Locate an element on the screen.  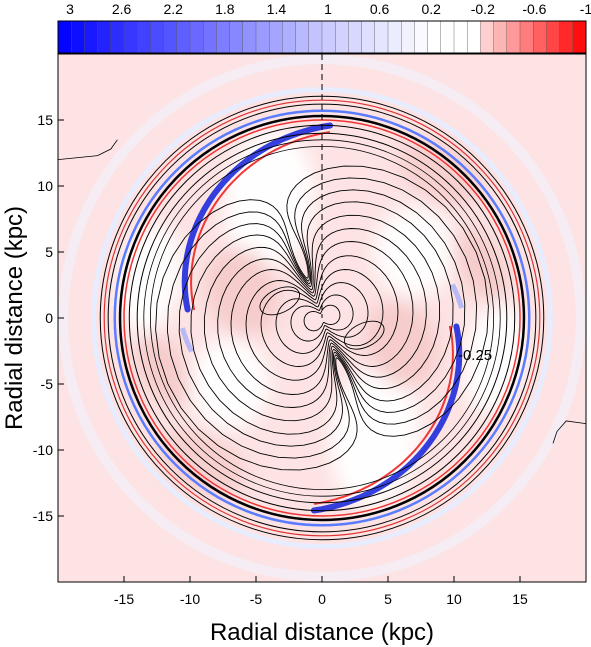
x-tick-label: 15 is located at coordinates (520, 599).